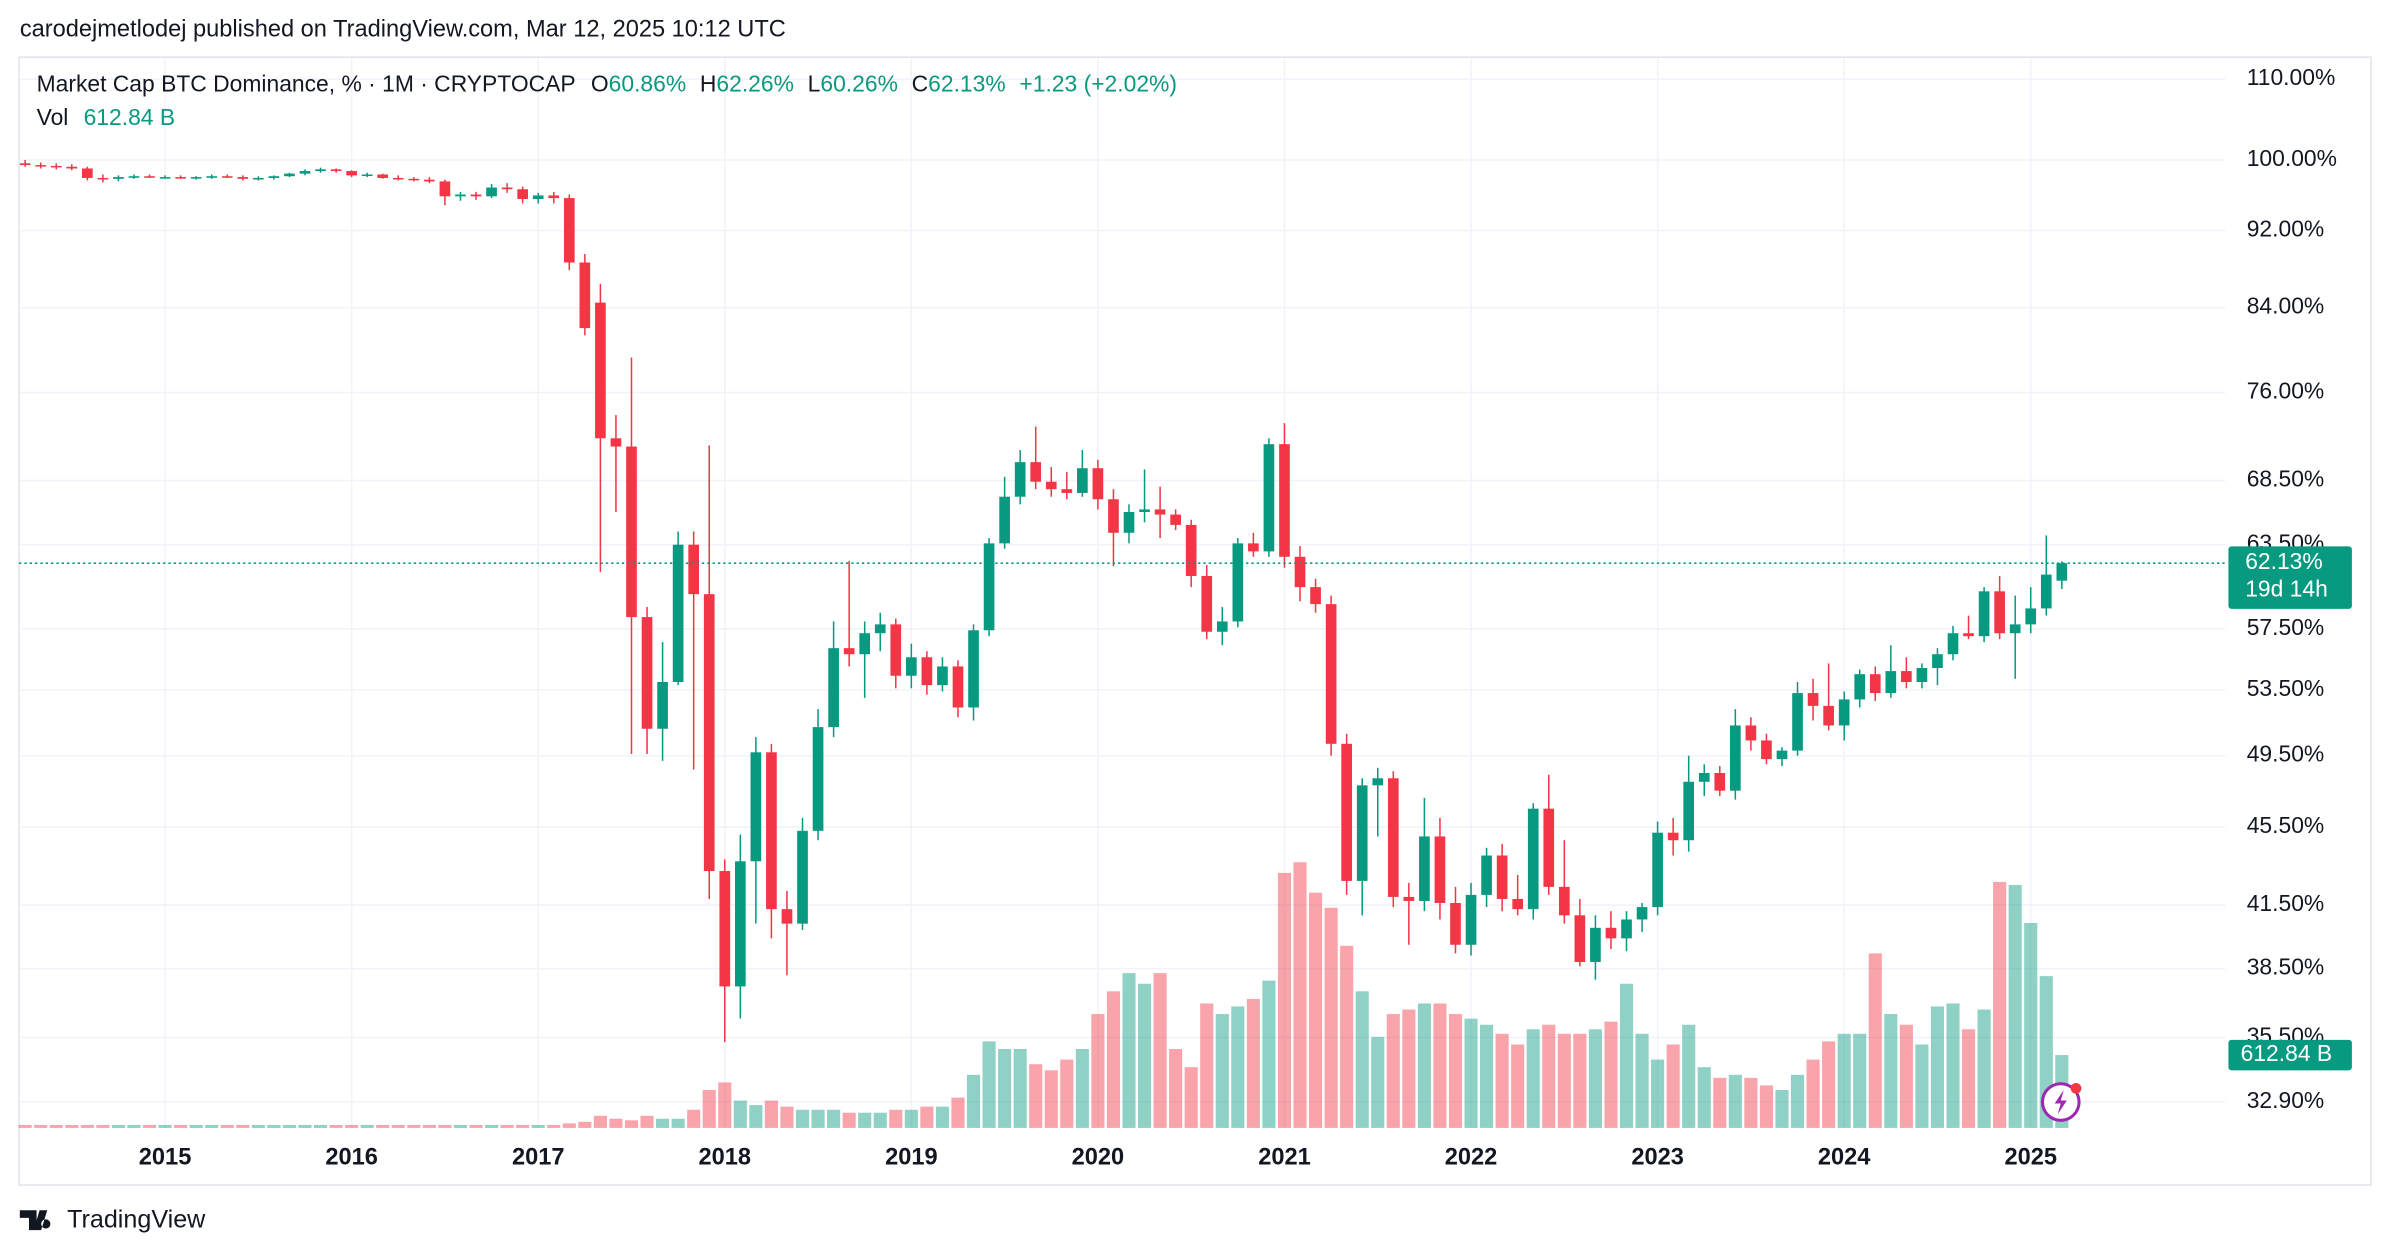 This screenshot has width=2390, height=1254. I want to click on legend-key: Vol, so click(53, 117).